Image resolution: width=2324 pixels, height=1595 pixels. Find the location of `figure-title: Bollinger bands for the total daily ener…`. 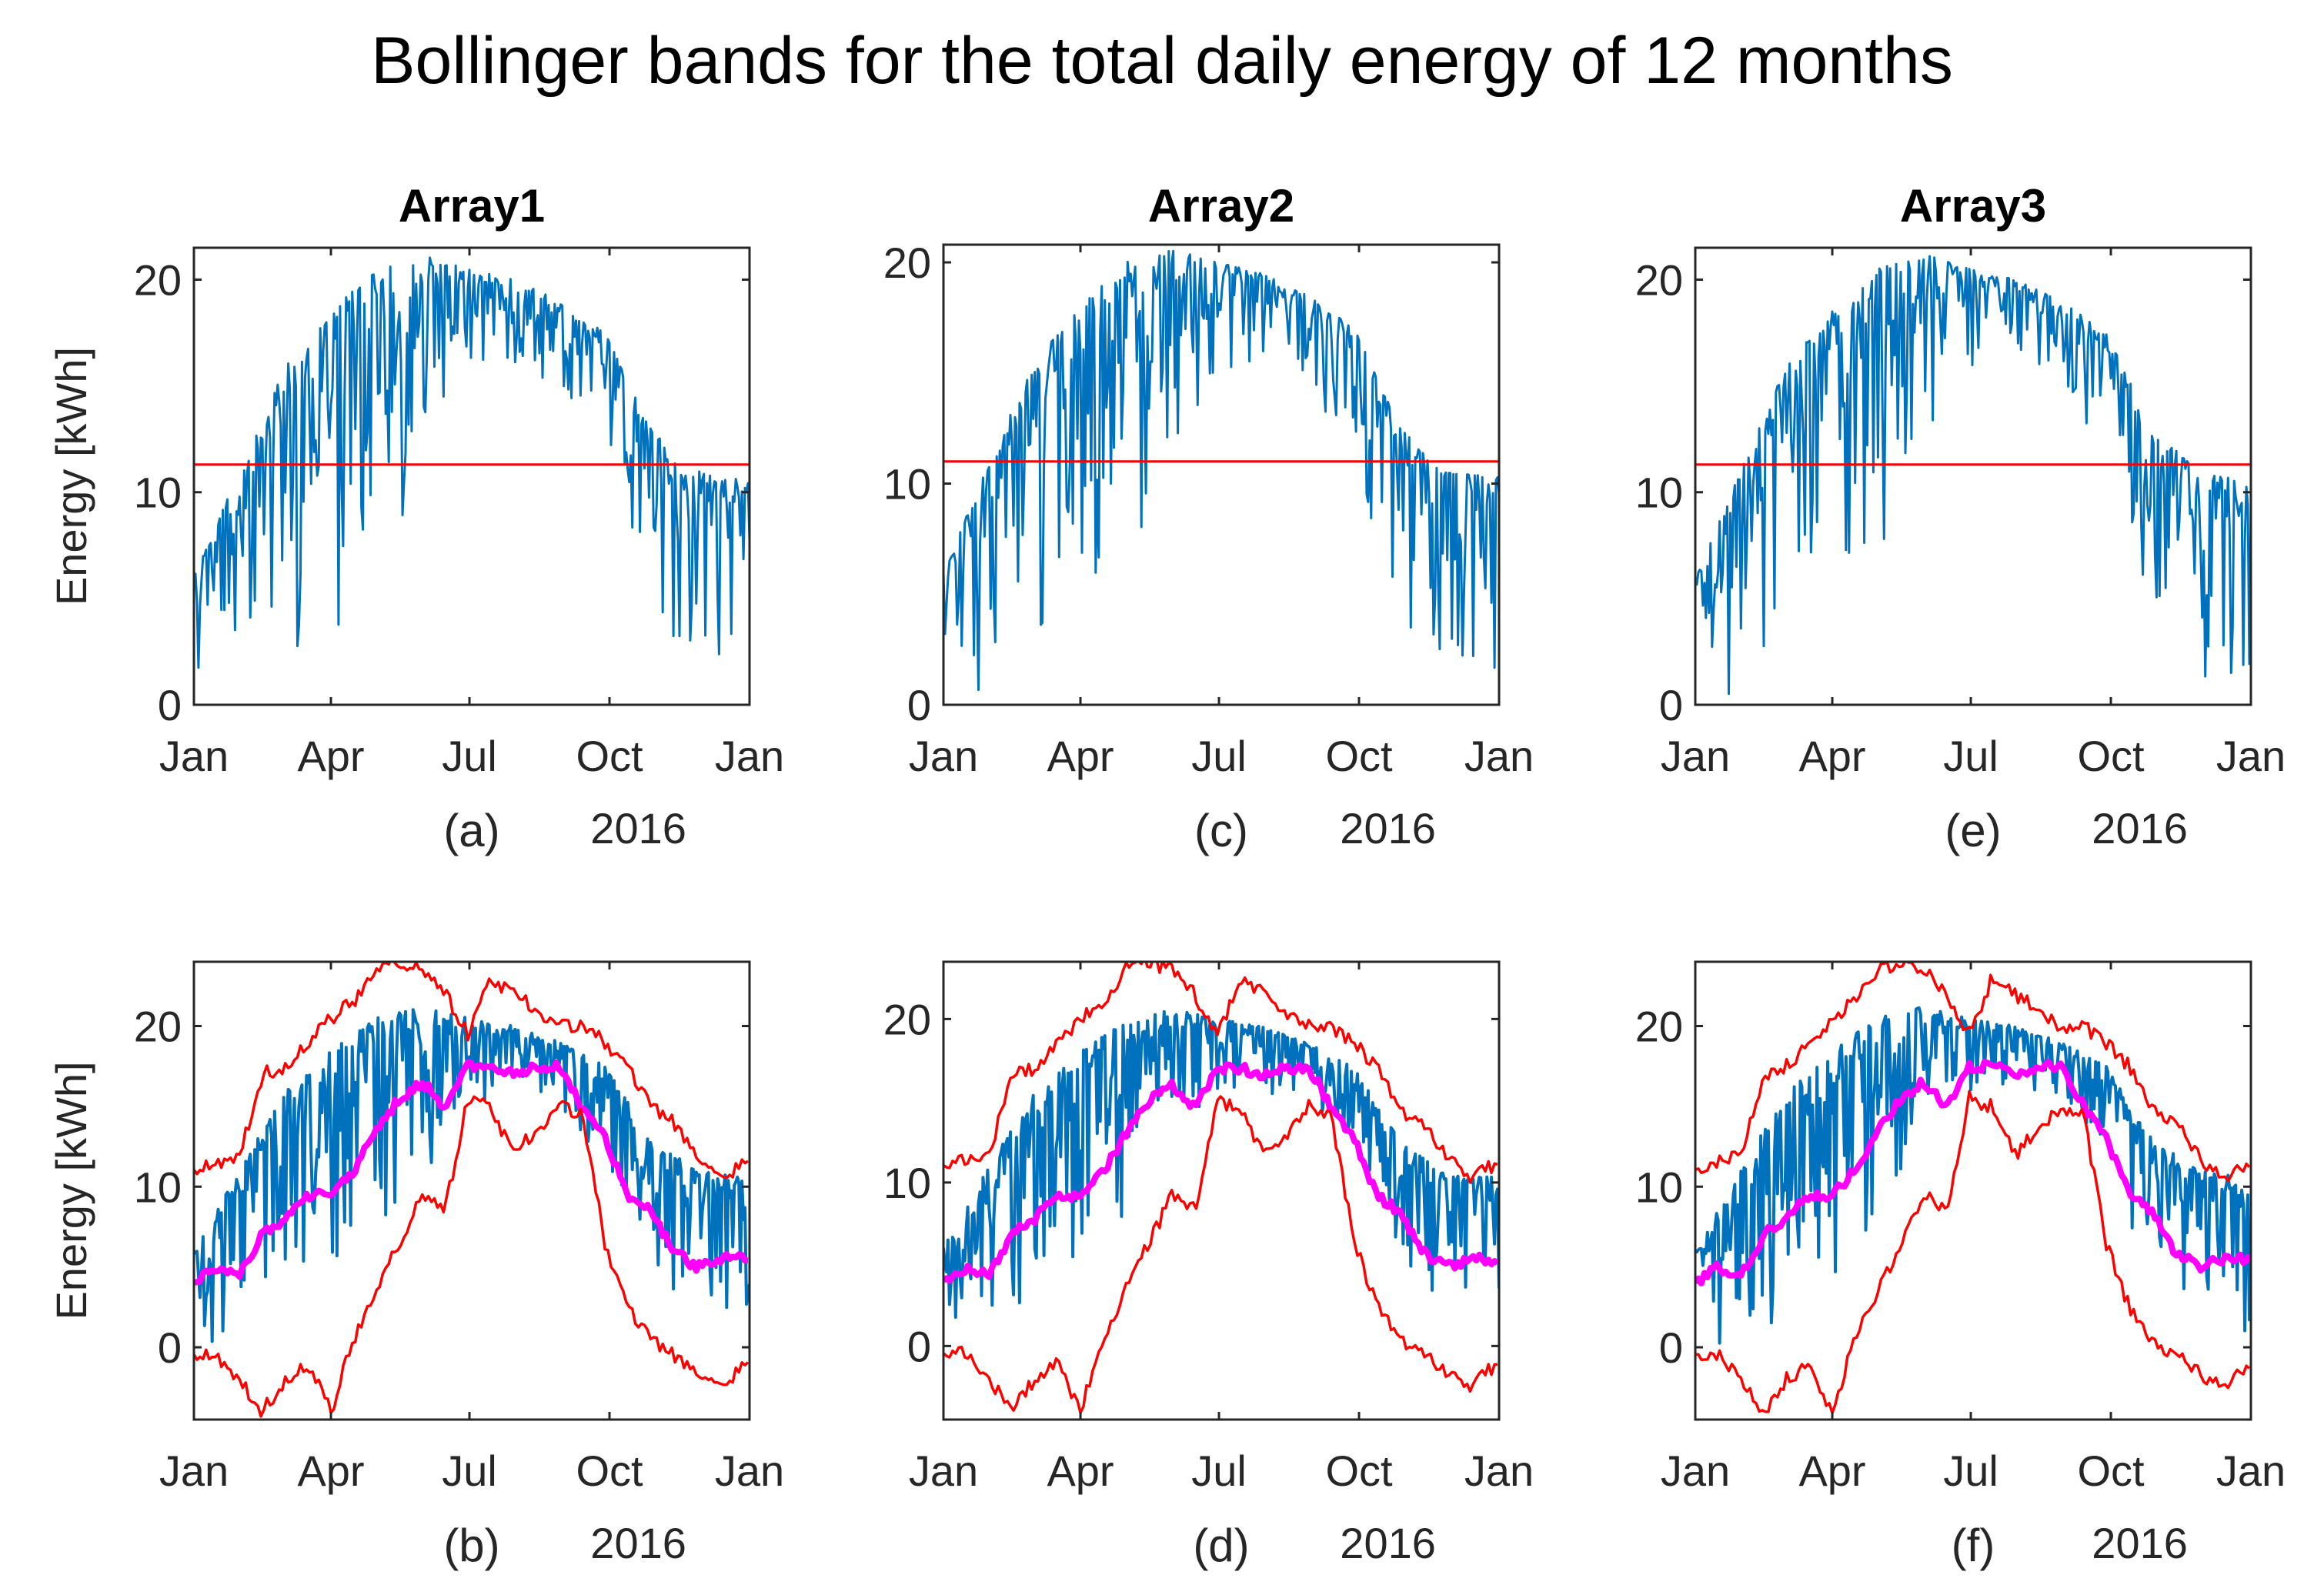

figure-title: Bollinger bands for the total daily ener… is located at coordinates (1162, 61).